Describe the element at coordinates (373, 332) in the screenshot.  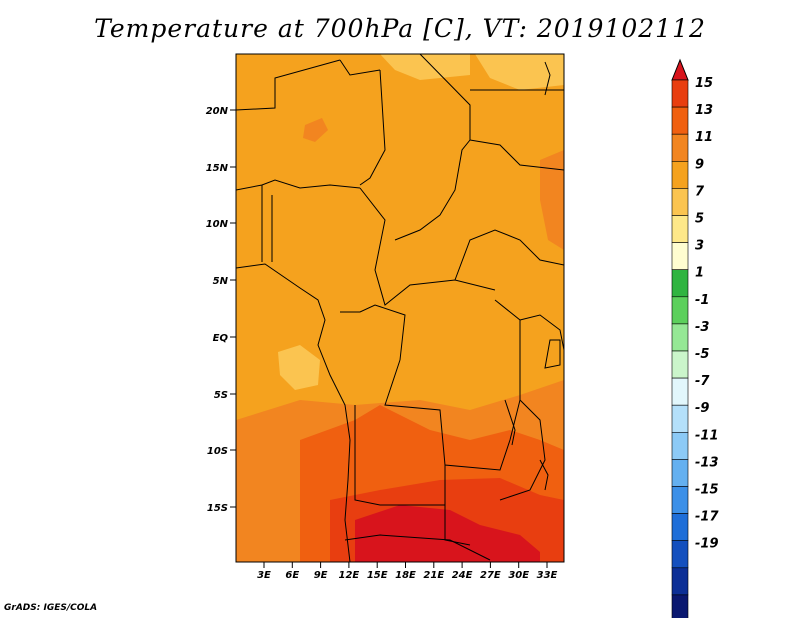
I see `border-congo` at that location.